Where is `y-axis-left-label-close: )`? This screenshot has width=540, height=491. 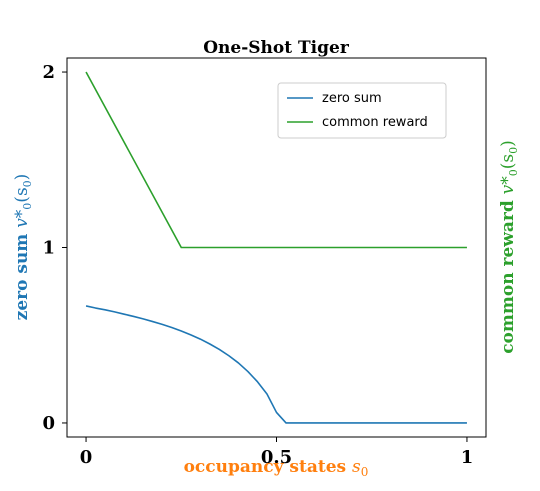 y-axis-left-label-close: ) is located at coordinates (22, 177).